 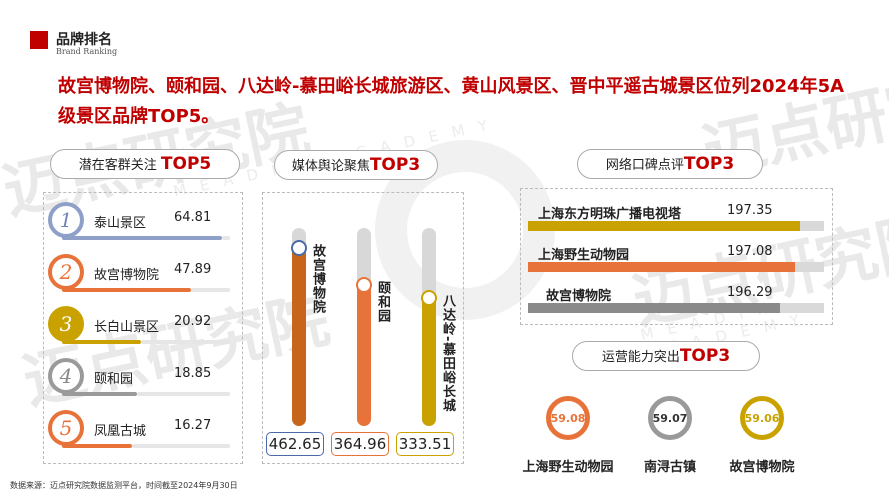 I want to click on potential-panel, so click(x=143, y=328).